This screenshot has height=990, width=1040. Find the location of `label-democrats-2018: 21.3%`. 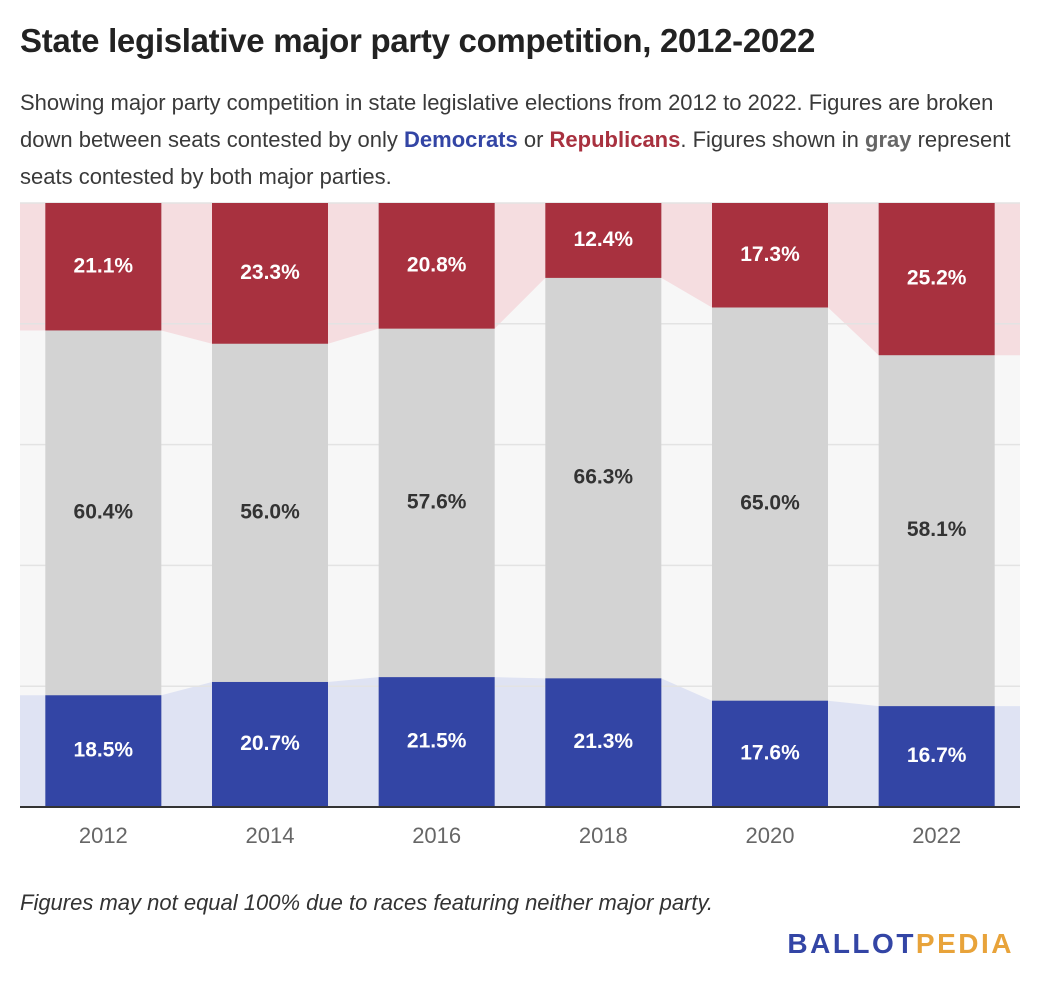

label-democrats-2018: 21.3% is located at coordinates (604, 741).